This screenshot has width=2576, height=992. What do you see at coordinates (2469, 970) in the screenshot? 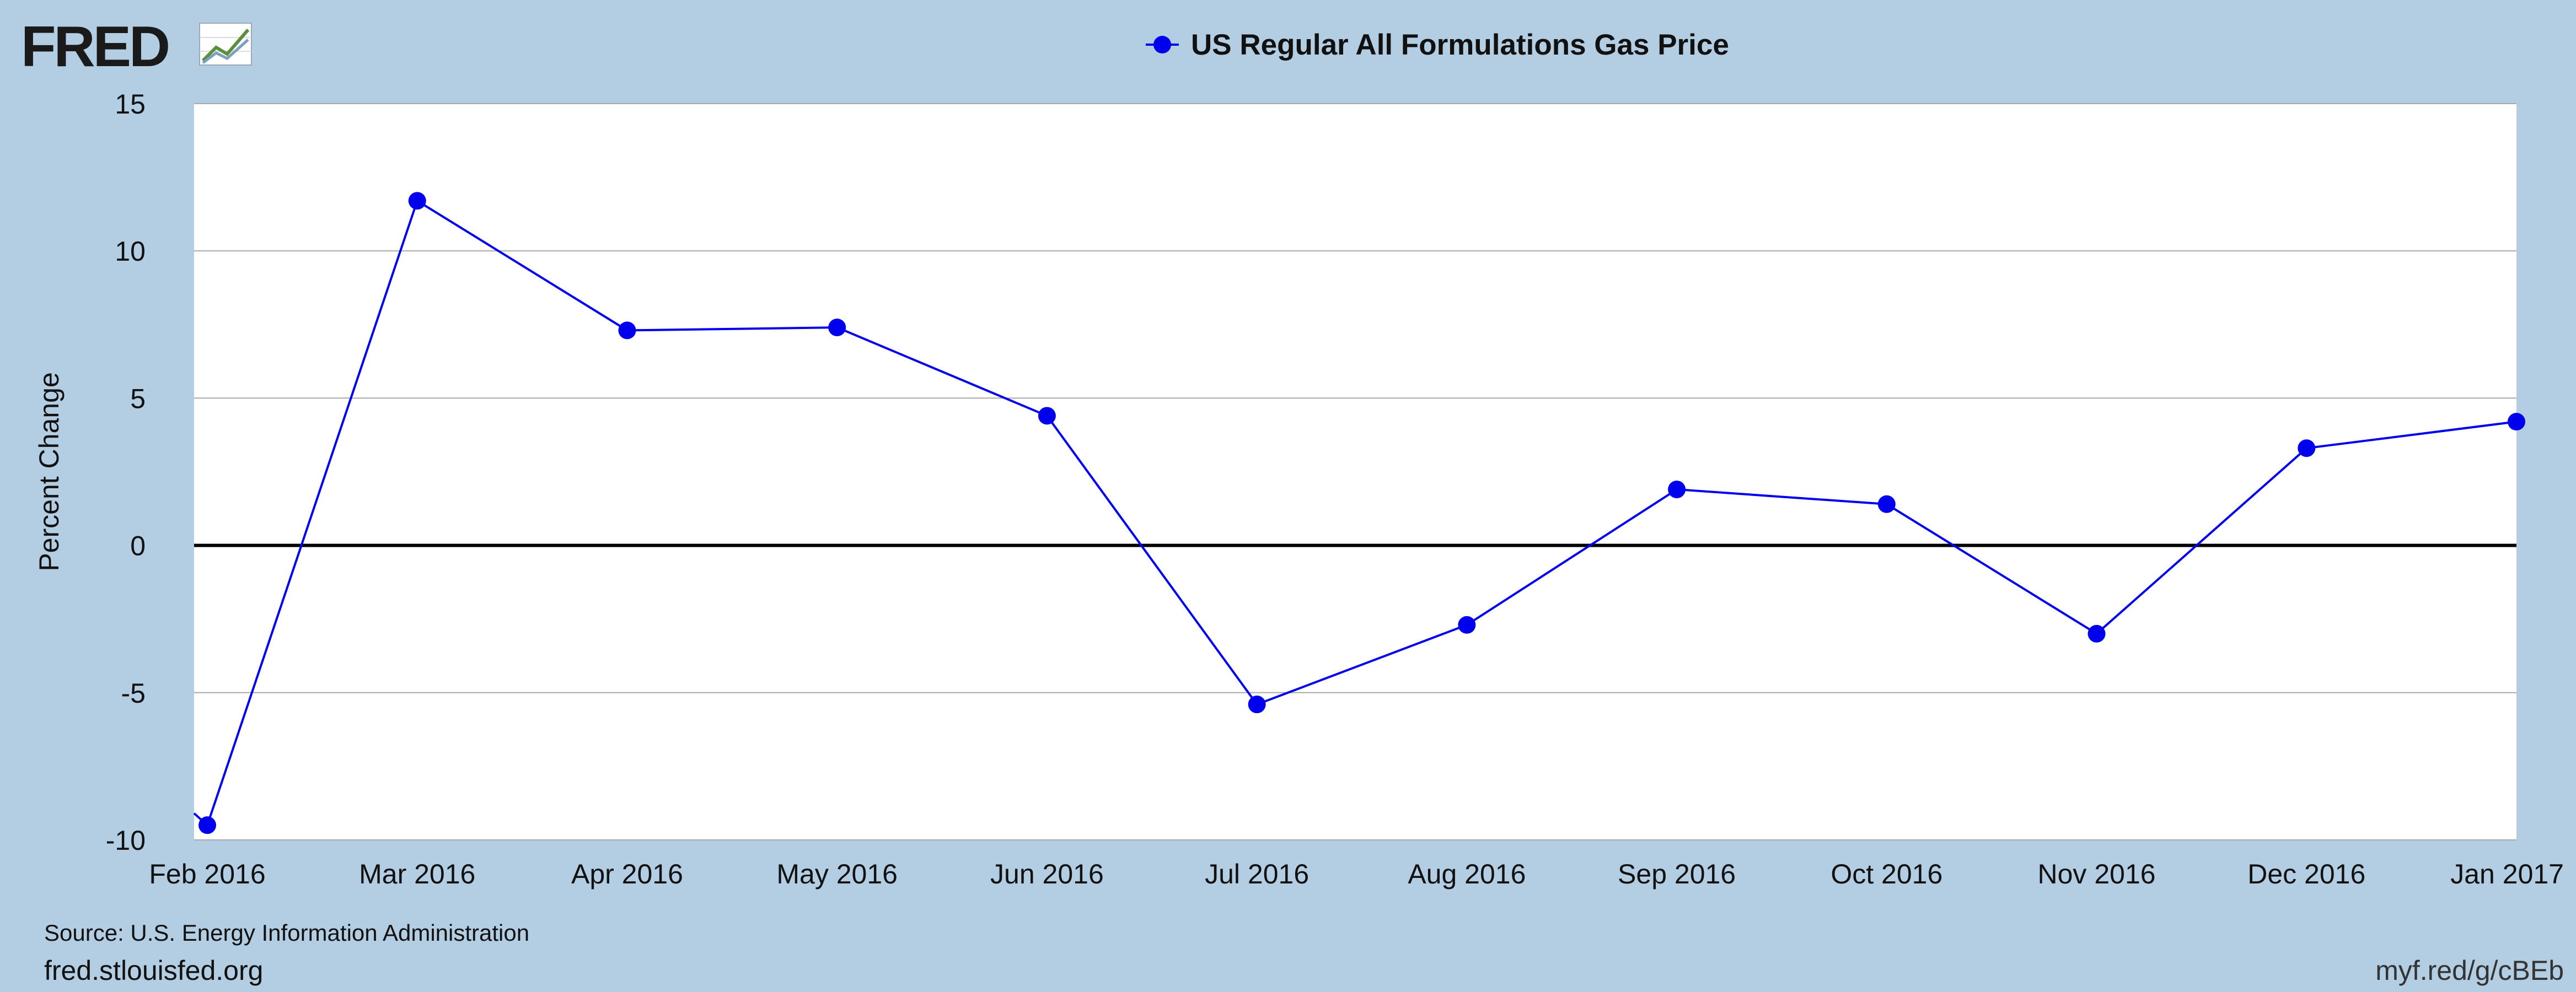
I see `short-link: myf.red/g/cBEb` at bounding box center [2469, 970].